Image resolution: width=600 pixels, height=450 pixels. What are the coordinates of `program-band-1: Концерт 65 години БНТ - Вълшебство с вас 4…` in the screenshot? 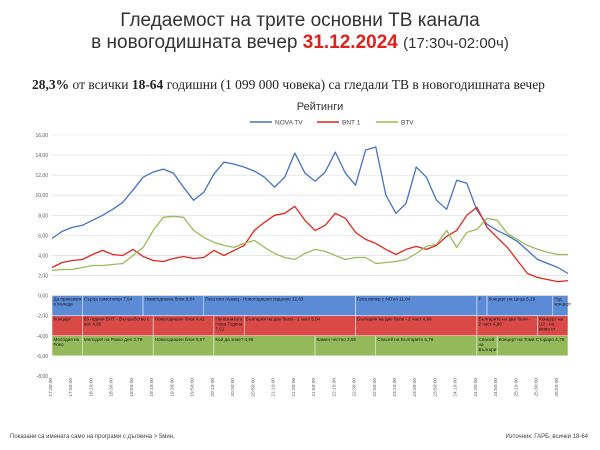 It's located at (310, 326).